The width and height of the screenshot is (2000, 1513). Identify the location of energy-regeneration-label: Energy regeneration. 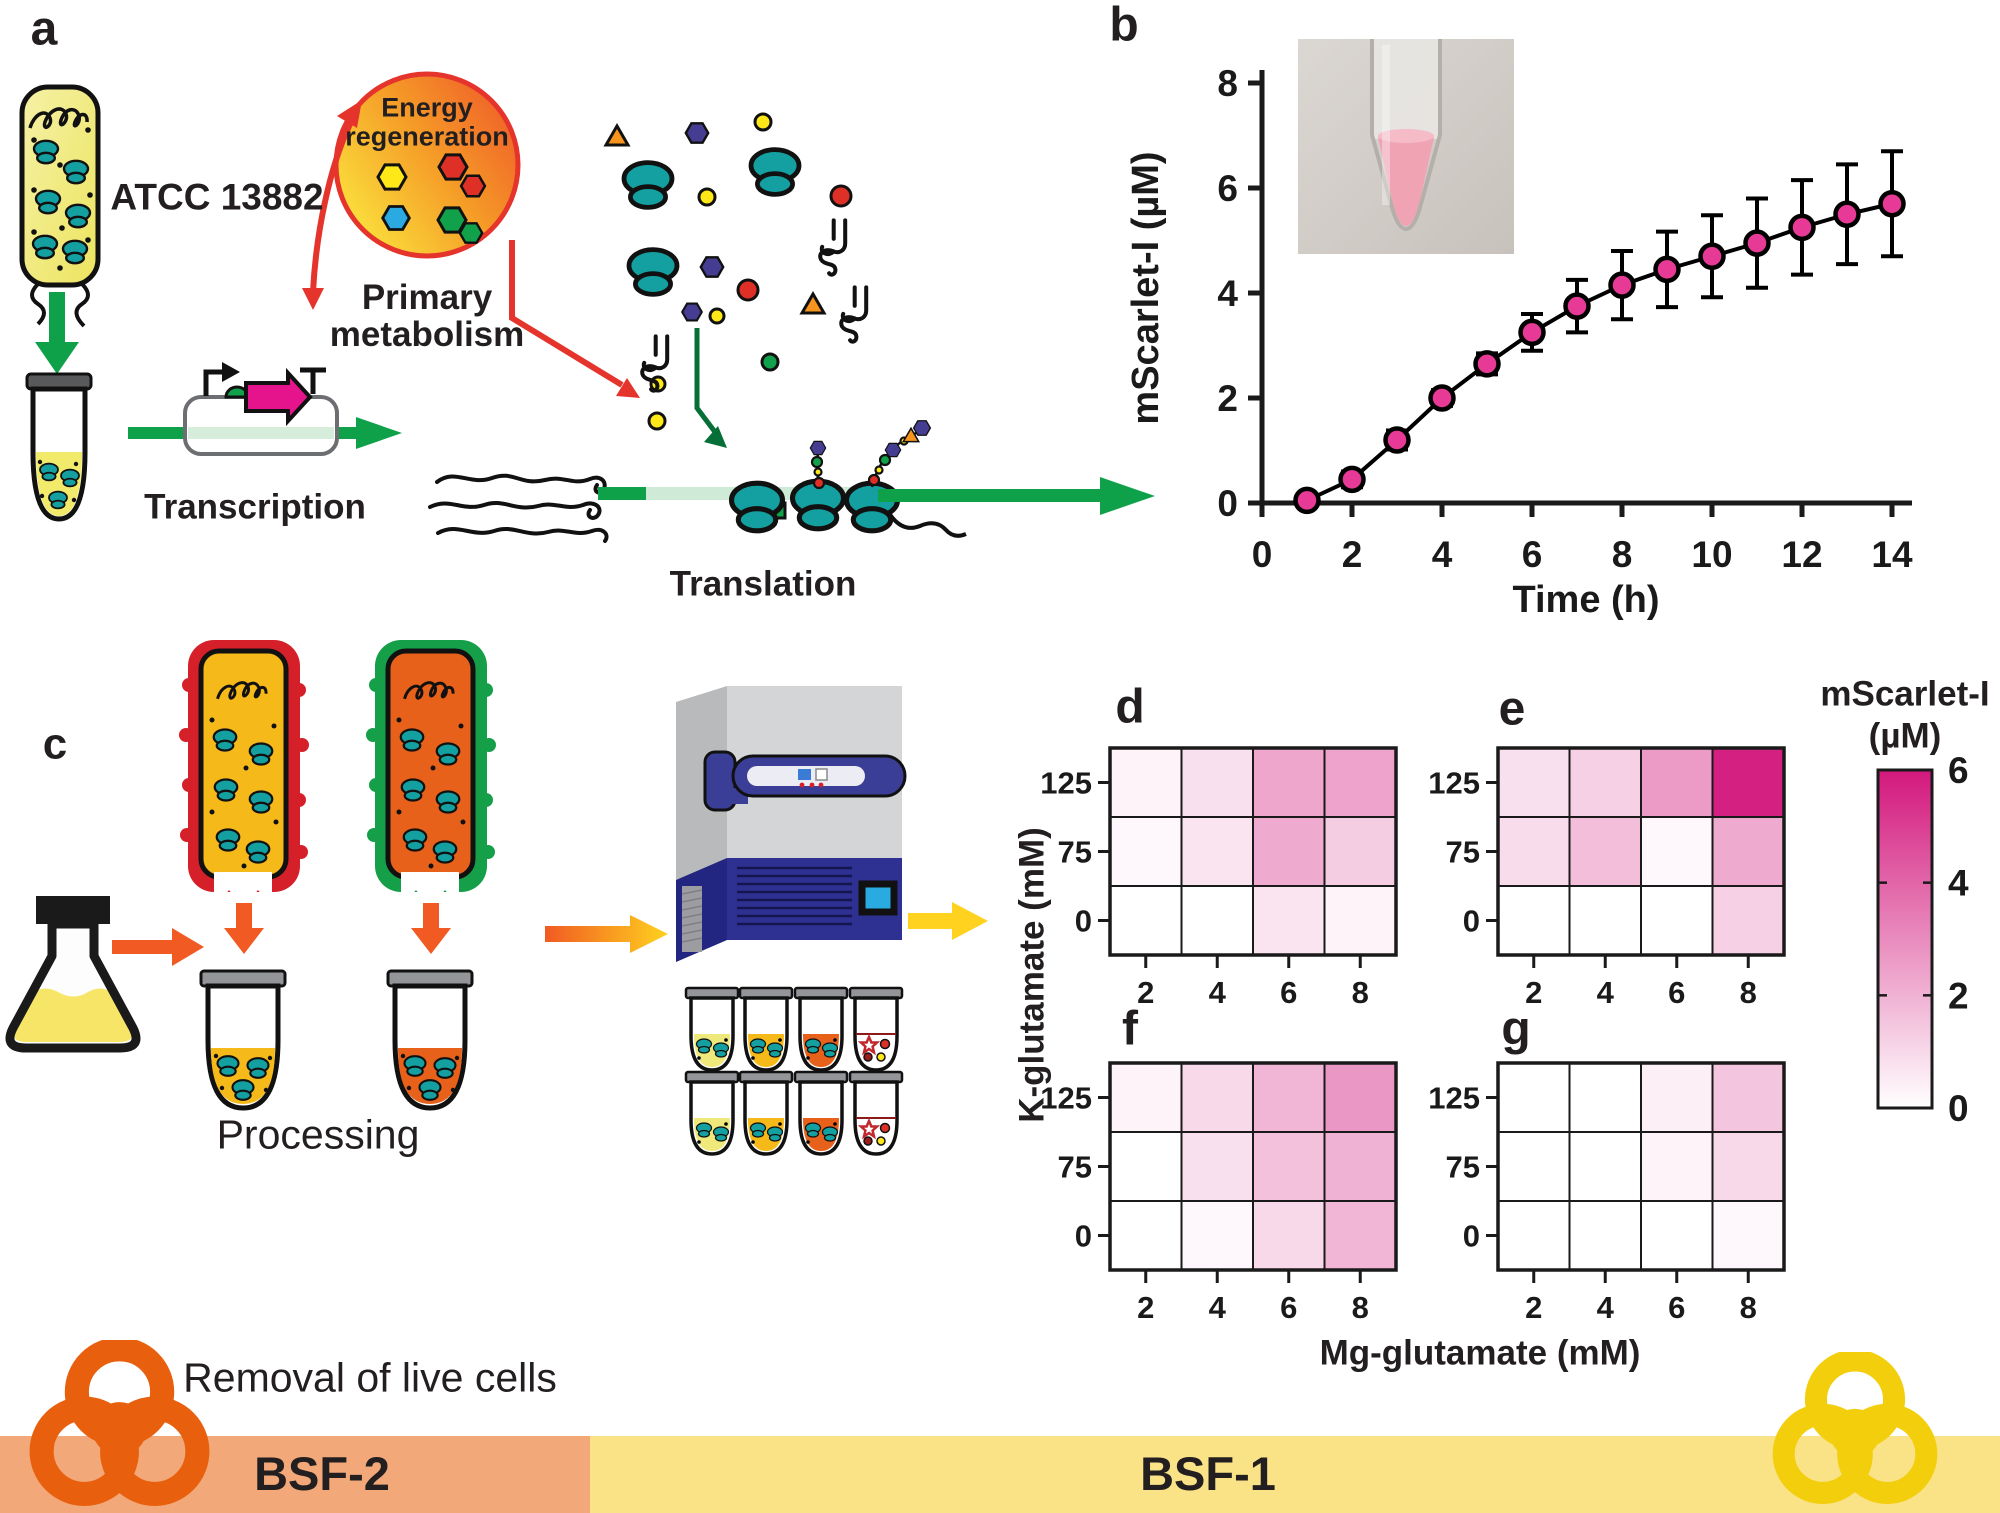
(427, 121).